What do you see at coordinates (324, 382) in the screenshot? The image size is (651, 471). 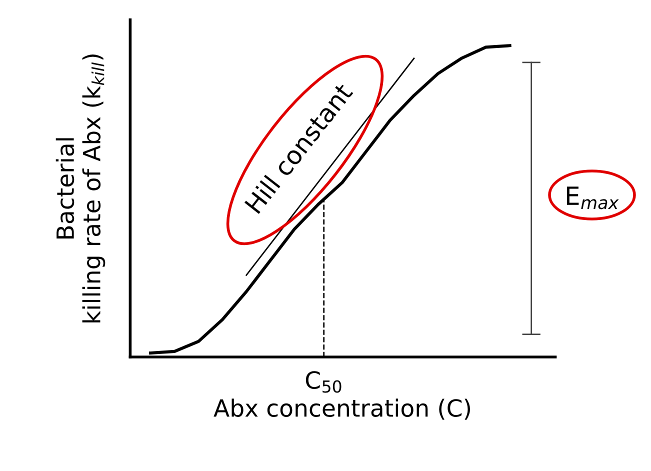 I see `text: C$_{50}$` at bounding box center [324, 382].